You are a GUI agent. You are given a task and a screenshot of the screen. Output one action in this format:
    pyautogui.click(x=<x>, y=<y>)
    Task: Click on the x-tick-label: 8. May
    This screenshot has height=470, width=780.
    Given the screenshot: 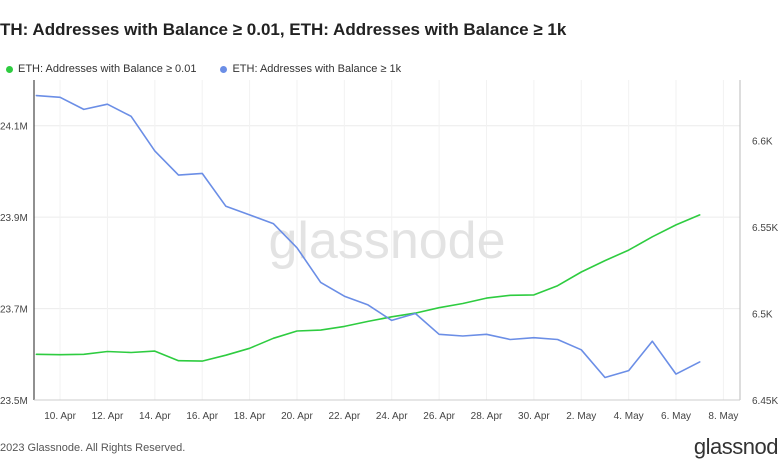 What is the action you would take?
    pyautogui.click(x=723, y=416)
    